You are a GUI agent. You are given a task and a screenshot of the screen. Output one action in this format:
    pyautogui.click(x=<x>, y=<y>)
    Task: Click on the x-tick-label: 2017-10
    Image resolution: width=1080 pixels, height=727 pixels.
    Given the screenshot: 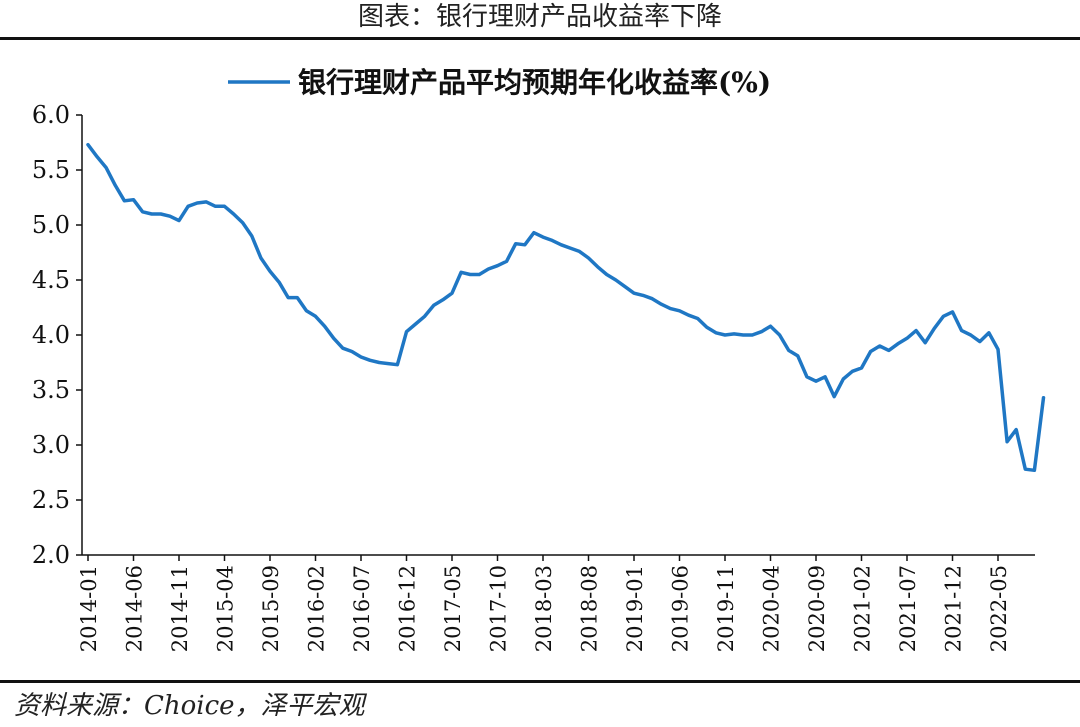 What is the action you would take?
    pyautogui.click(x=499, y=608)
    